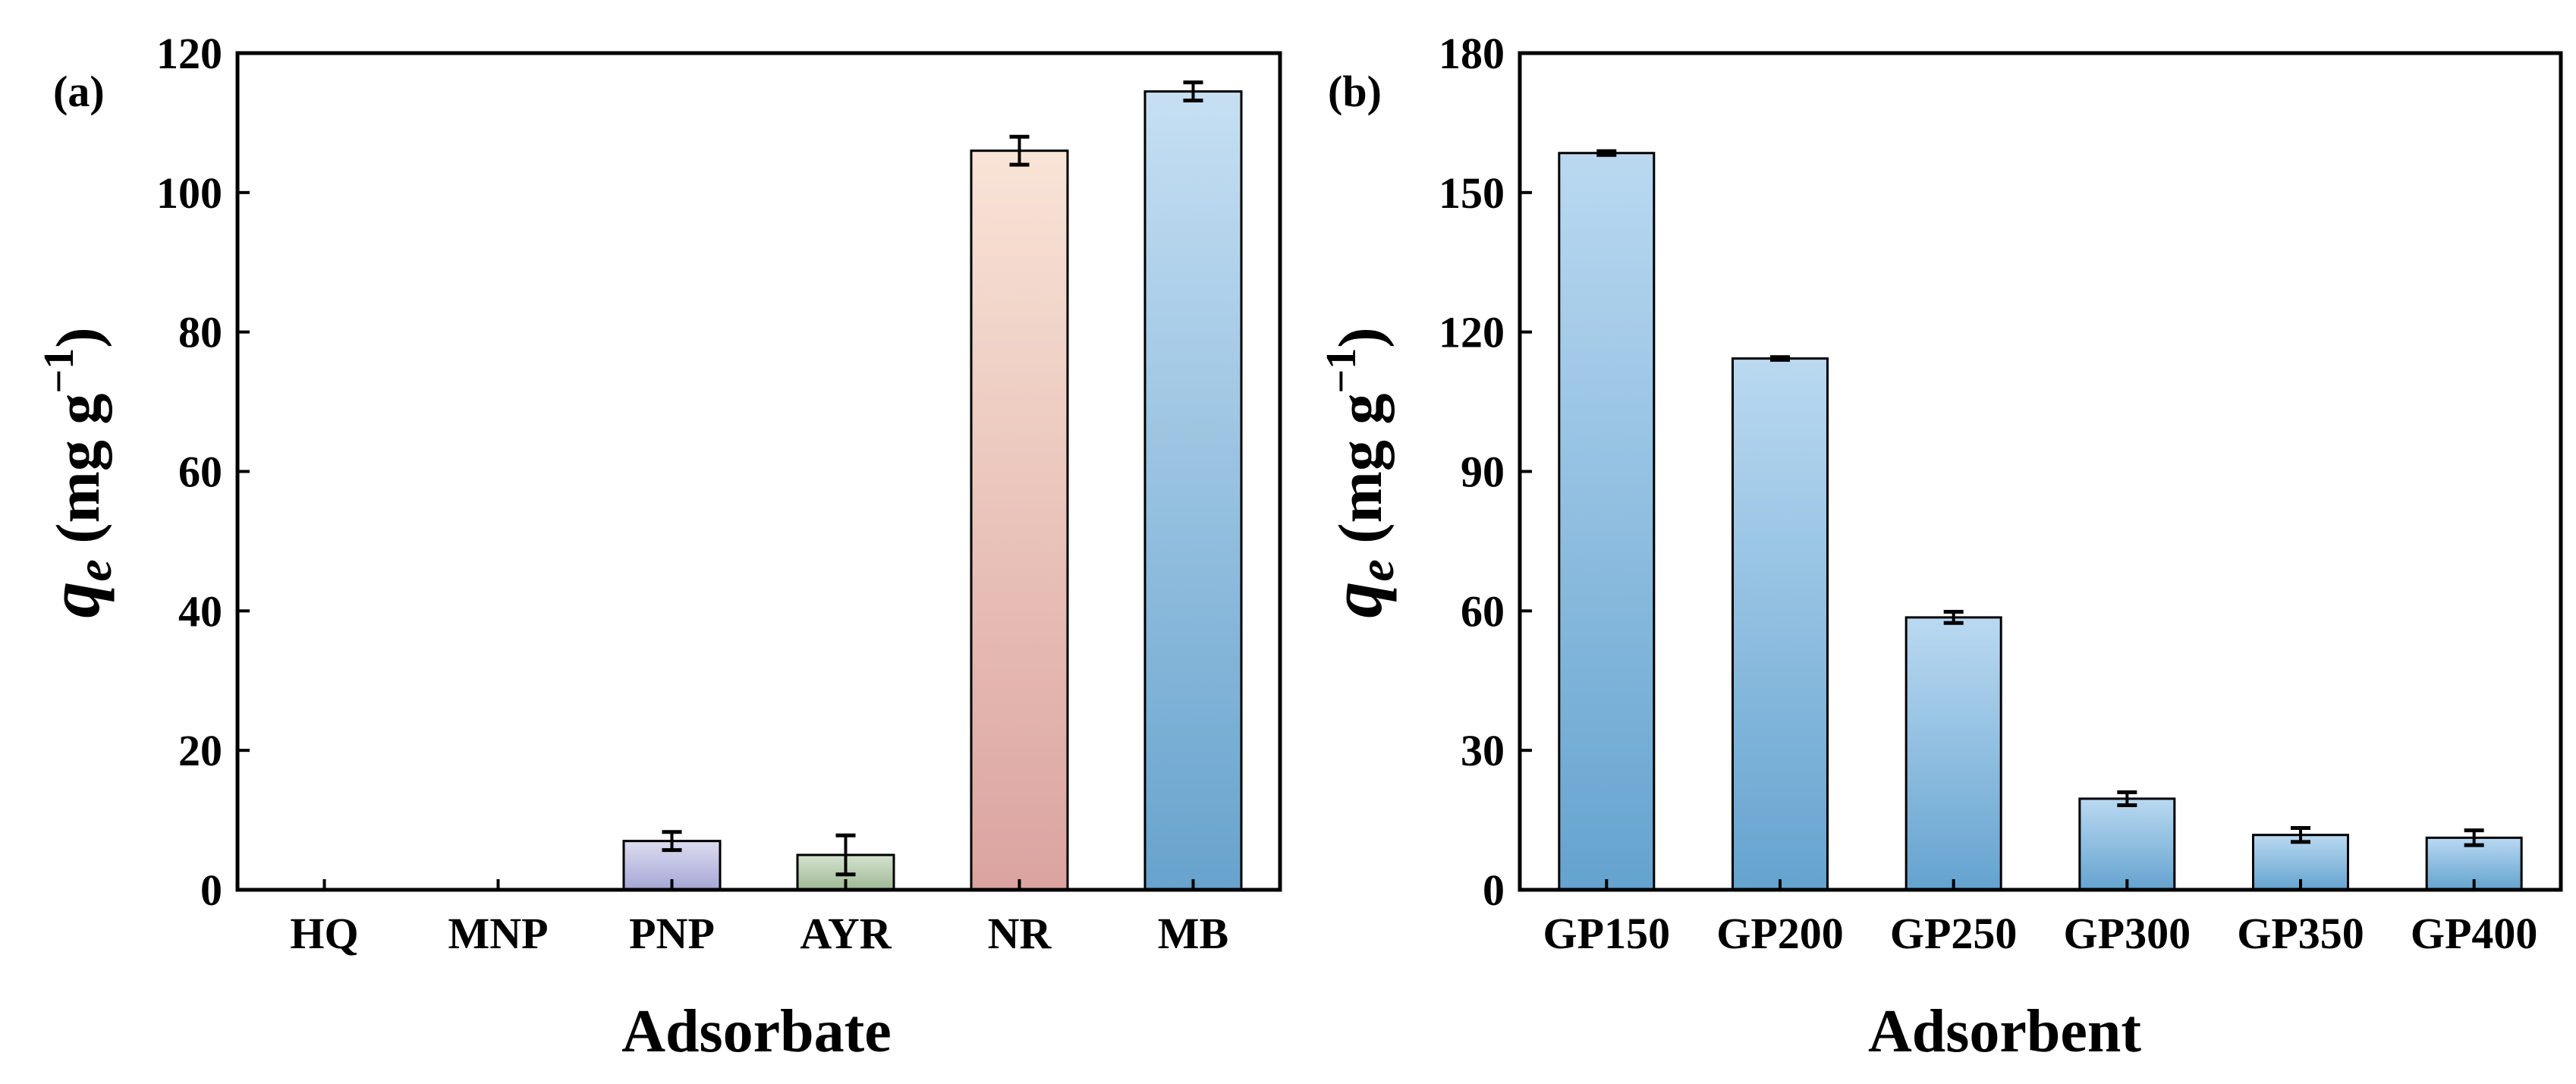  Describe the element at coordinates (74, 600) in the screenshot. I see `y-axis-symbol-a: q` at that location.